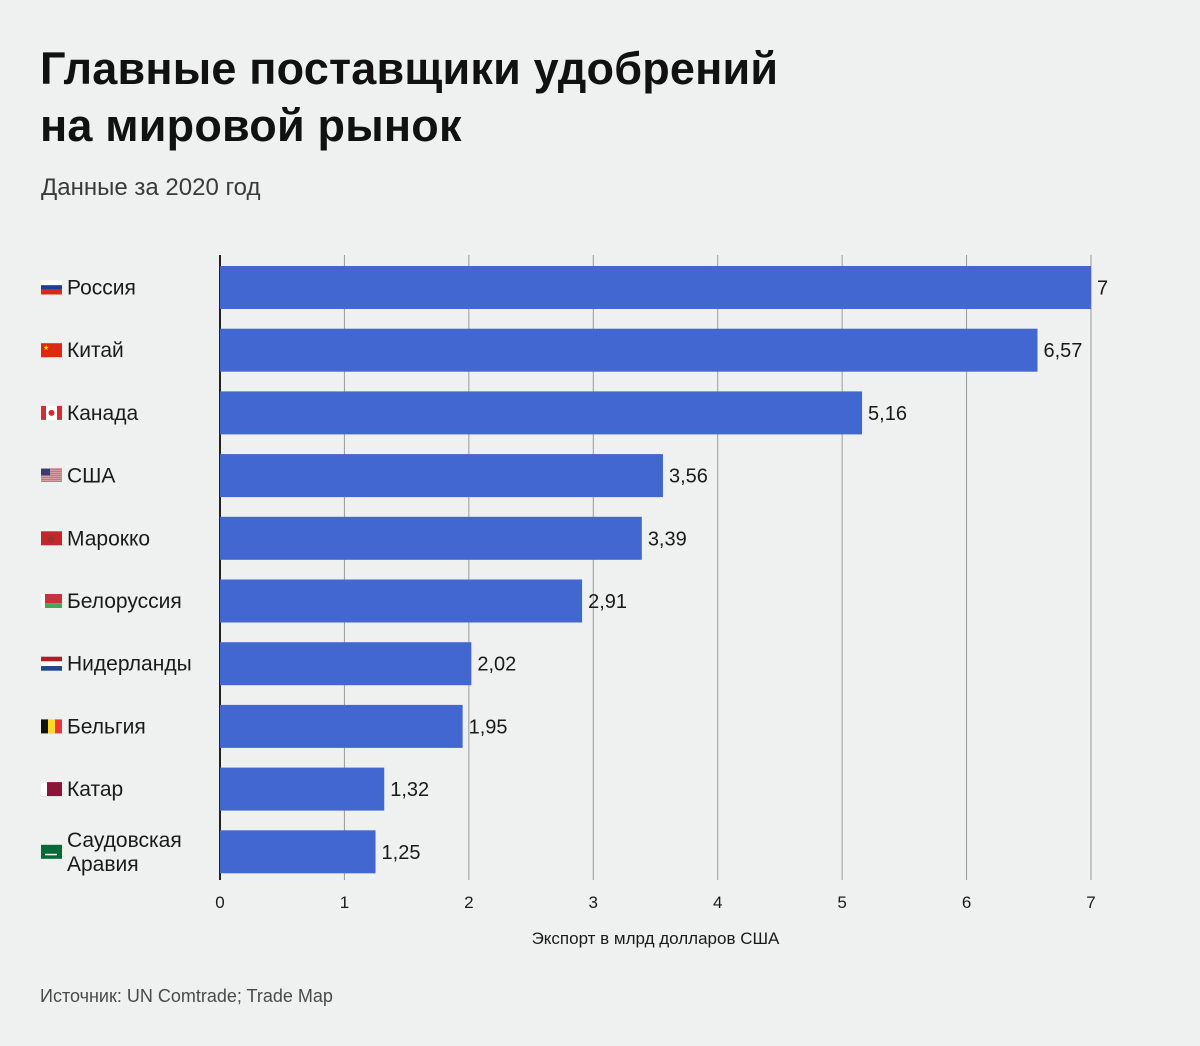  I want to click on value-label: 3,39, so click(667, 539).